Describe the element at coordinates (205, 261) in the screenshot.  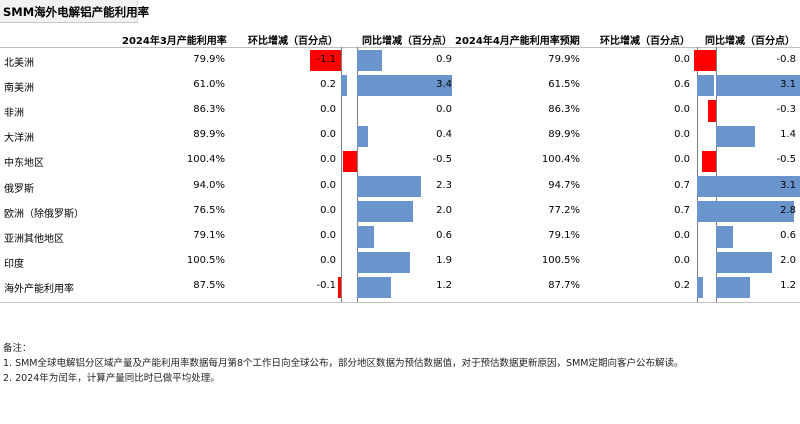
I see `mar-util-value: 100.5%` at that location.